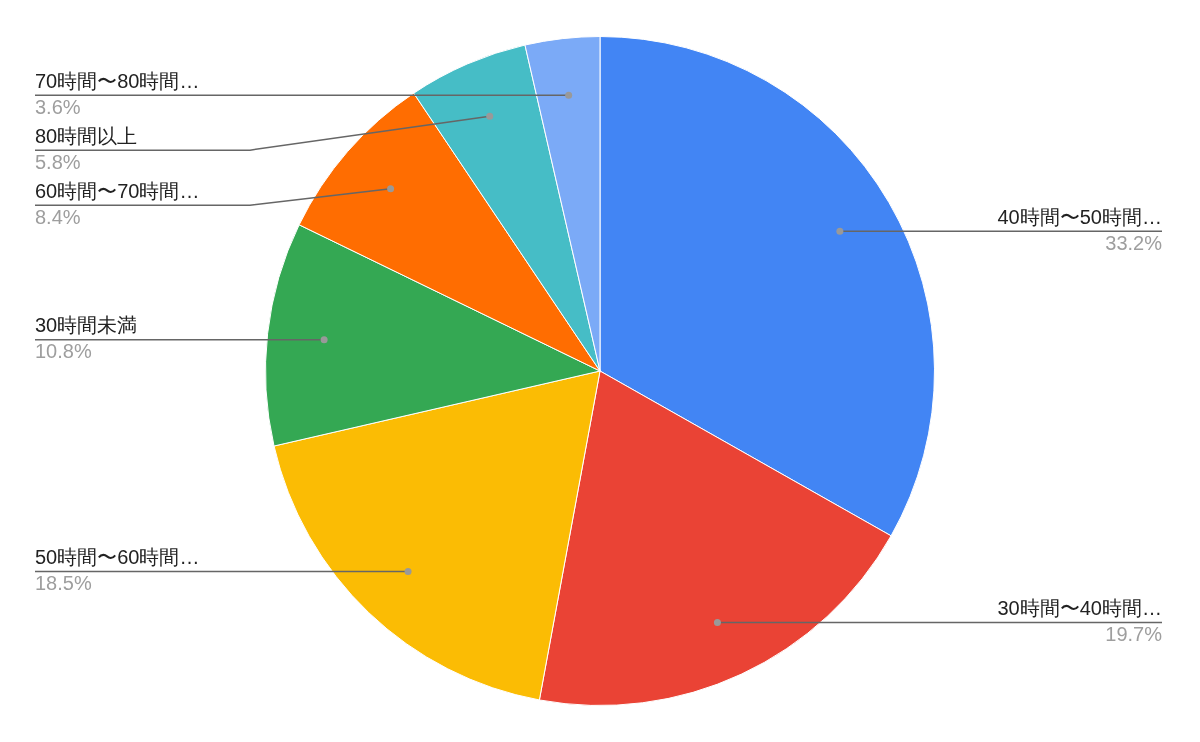 The width and height of the screenshot is (1200, 742). What do you see at coordinates (86, 135) in the screenshot?
I see `slice-label: 80時間以上` at bounding box center [86, 135].